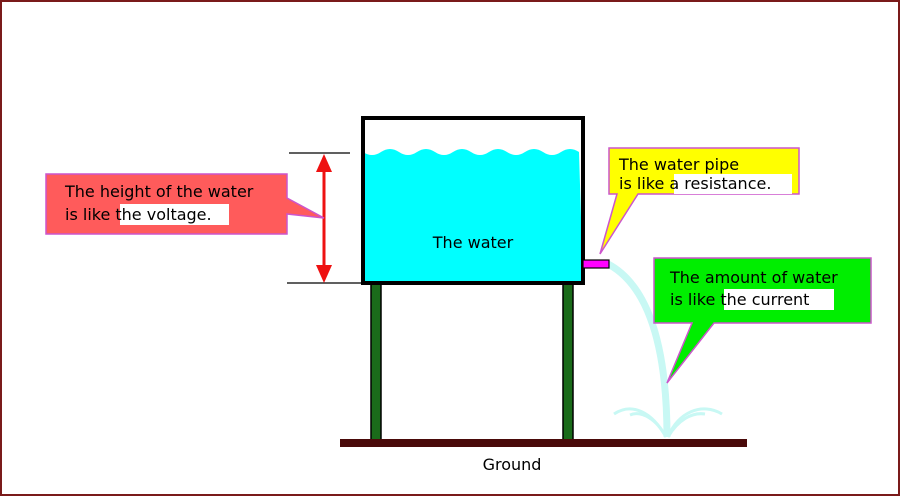 The image size is (900, 498). I want to click on resistance-callout-line2: is like a resistance., so click(695, 183).